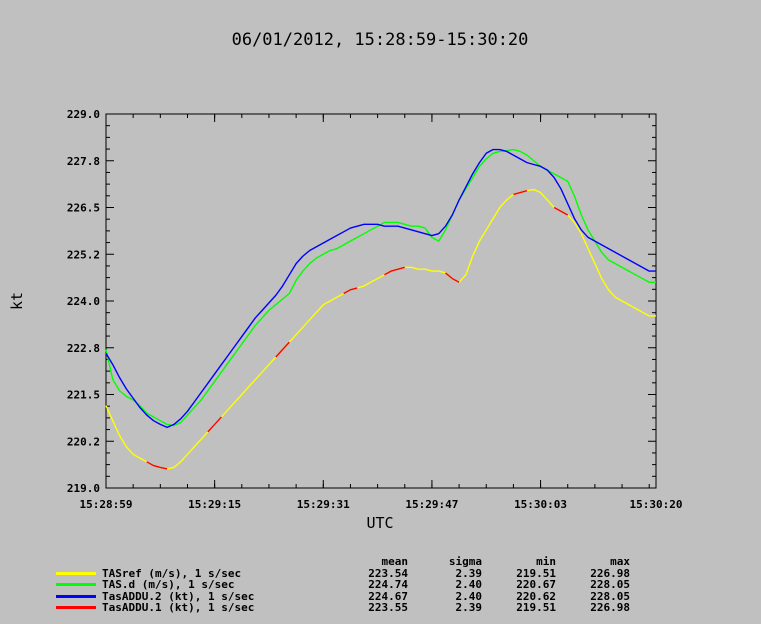  I want to click on chart-title: 06/01/2012, 15:28:59-15:30:20, so click(380, 40).